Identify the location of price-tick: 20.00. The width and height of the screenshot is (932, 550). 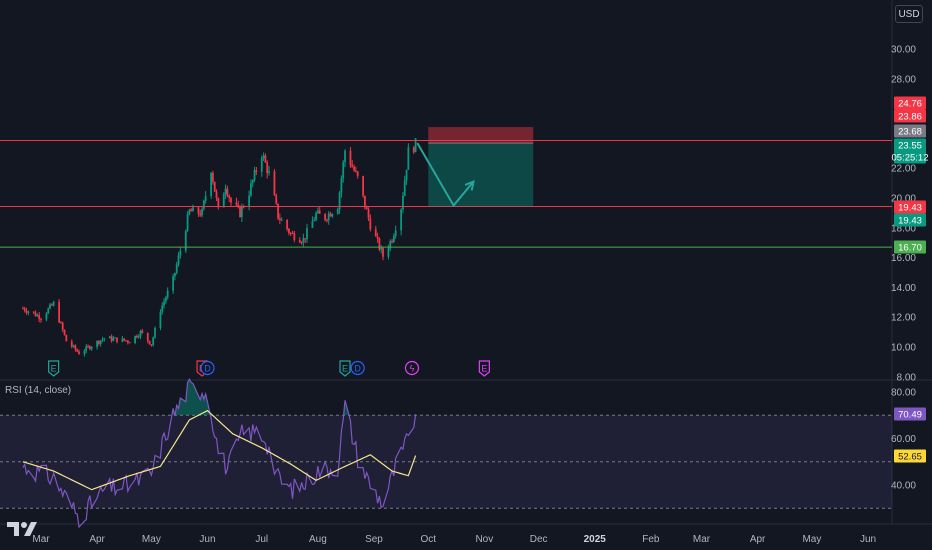
(903, 199).